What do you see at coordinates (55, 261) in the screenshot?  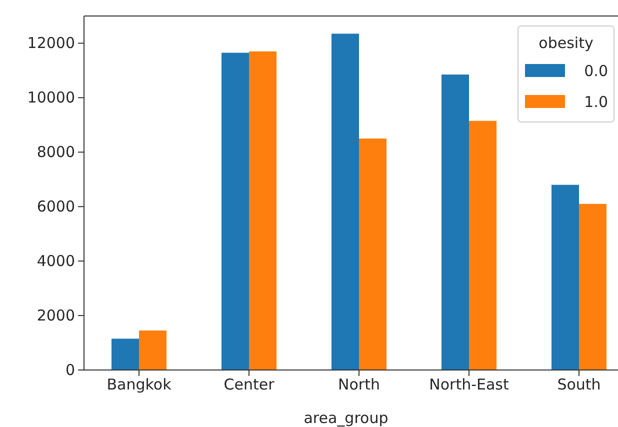 I see `y-tick-label: 4000` at bounding box center [55, 261].